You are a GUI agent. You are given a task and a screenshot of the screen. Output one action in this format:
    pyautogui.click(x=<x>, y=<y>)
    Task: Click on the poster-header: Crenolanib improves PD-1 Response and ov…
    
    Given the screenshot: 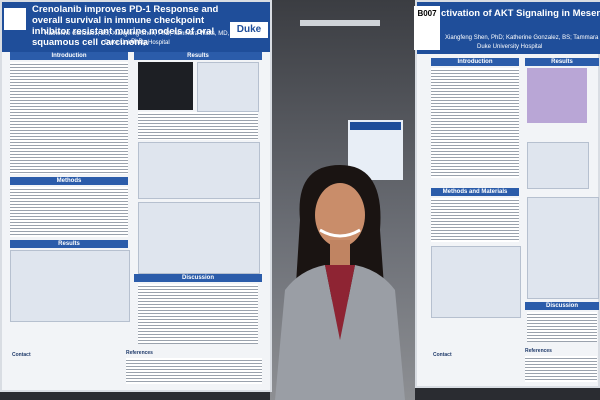 What is the action you would take?
    pyautogui.click(x=136, y=27)
    